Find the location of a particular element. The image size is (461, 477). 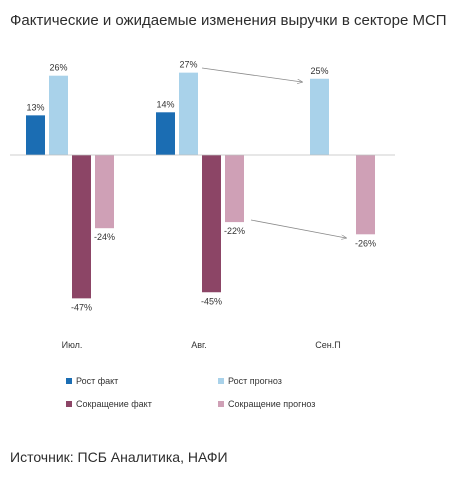

legend-item-4: Сокращение прогноз is located at coordinates (266, 404).